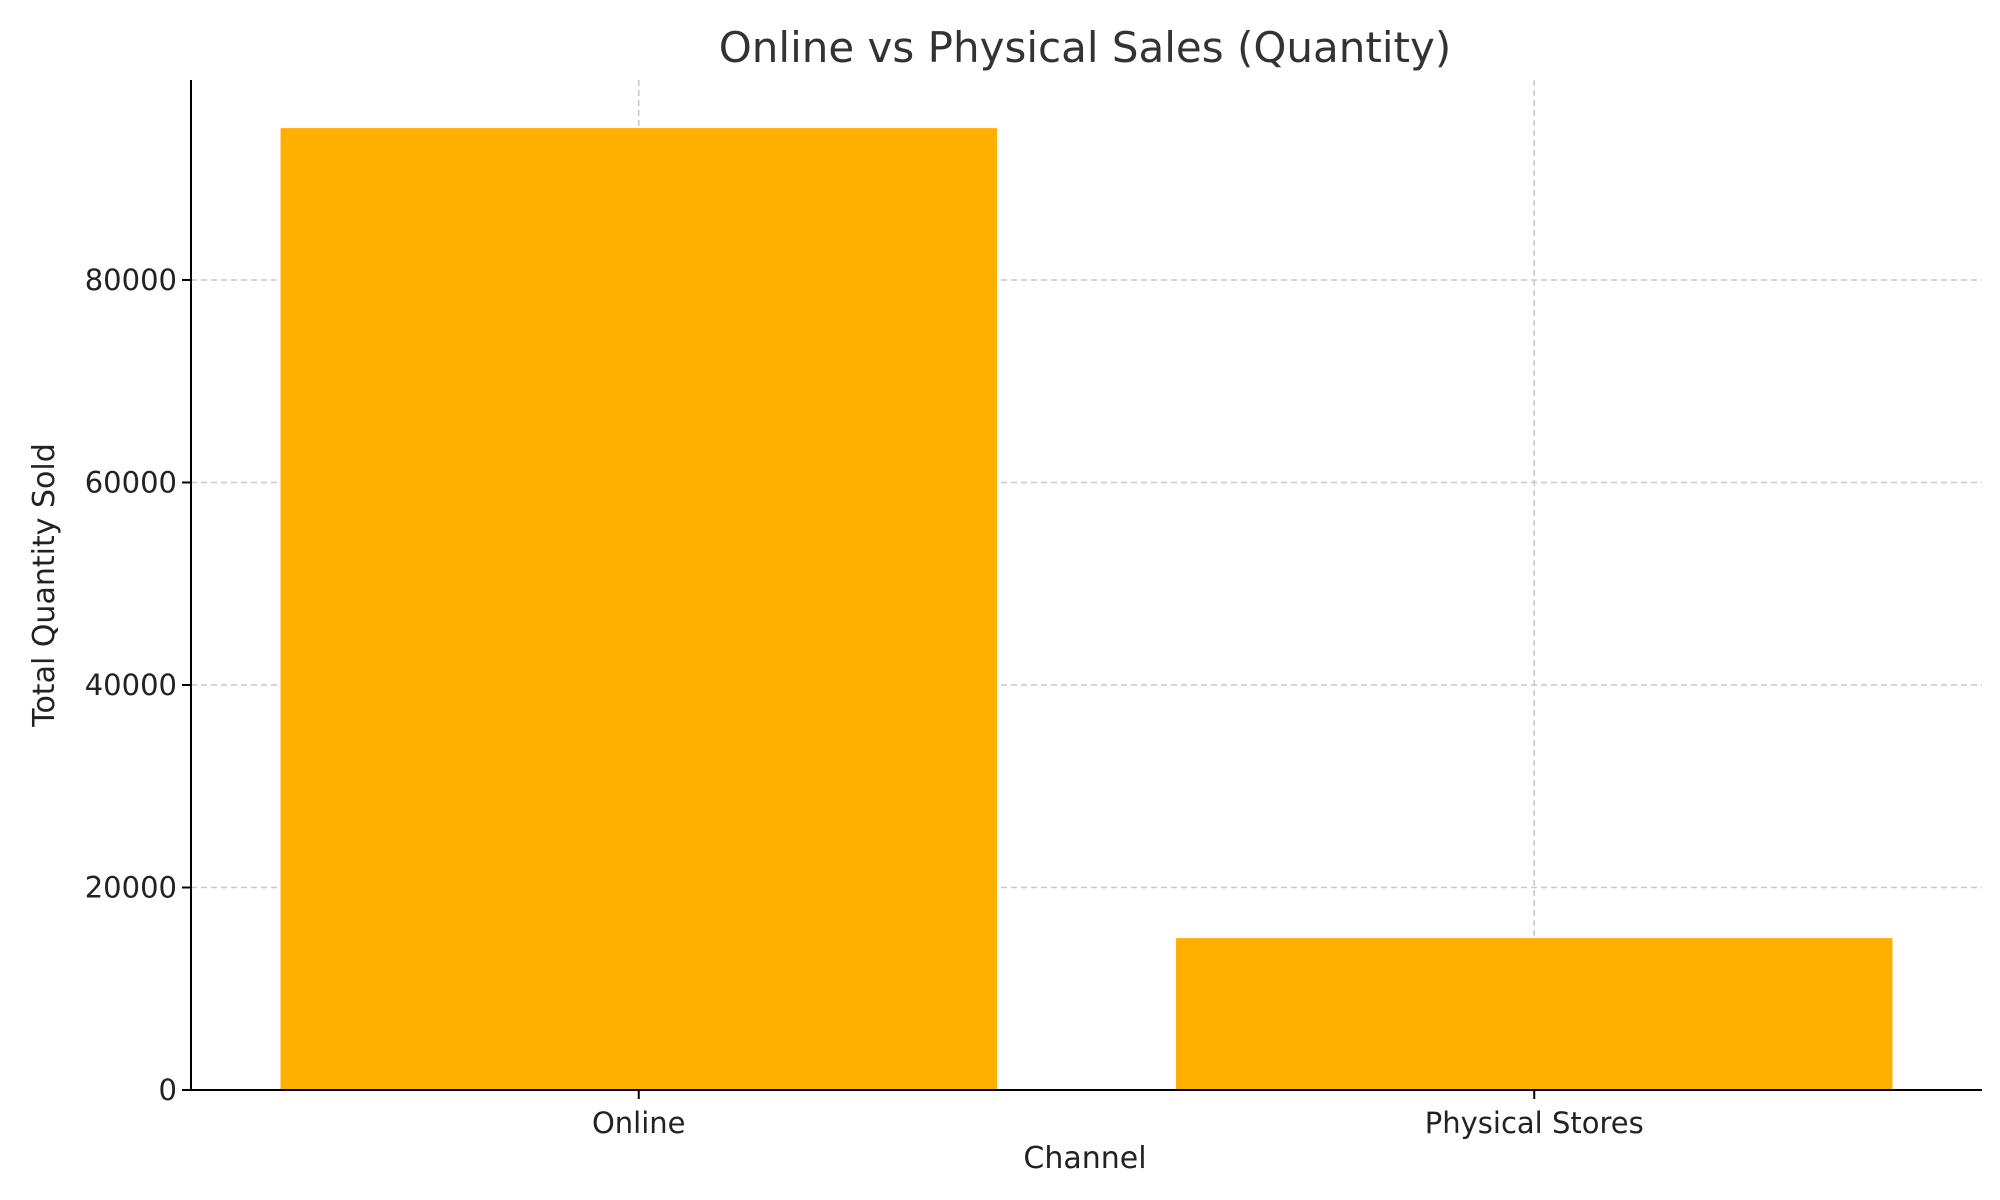 The width and height of the screenshot is (2000, 1200). I want to click on y-ticks: 0 20000 40000 60000 80000, so click(138, 685).